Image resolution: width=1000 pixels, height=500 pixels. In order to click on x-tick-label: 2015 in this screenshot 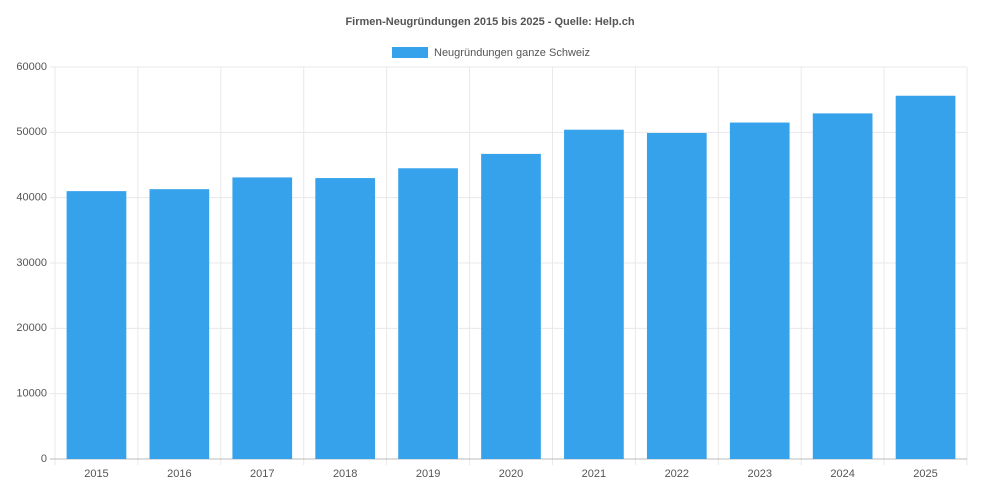, I will do `click(96, 474)`.